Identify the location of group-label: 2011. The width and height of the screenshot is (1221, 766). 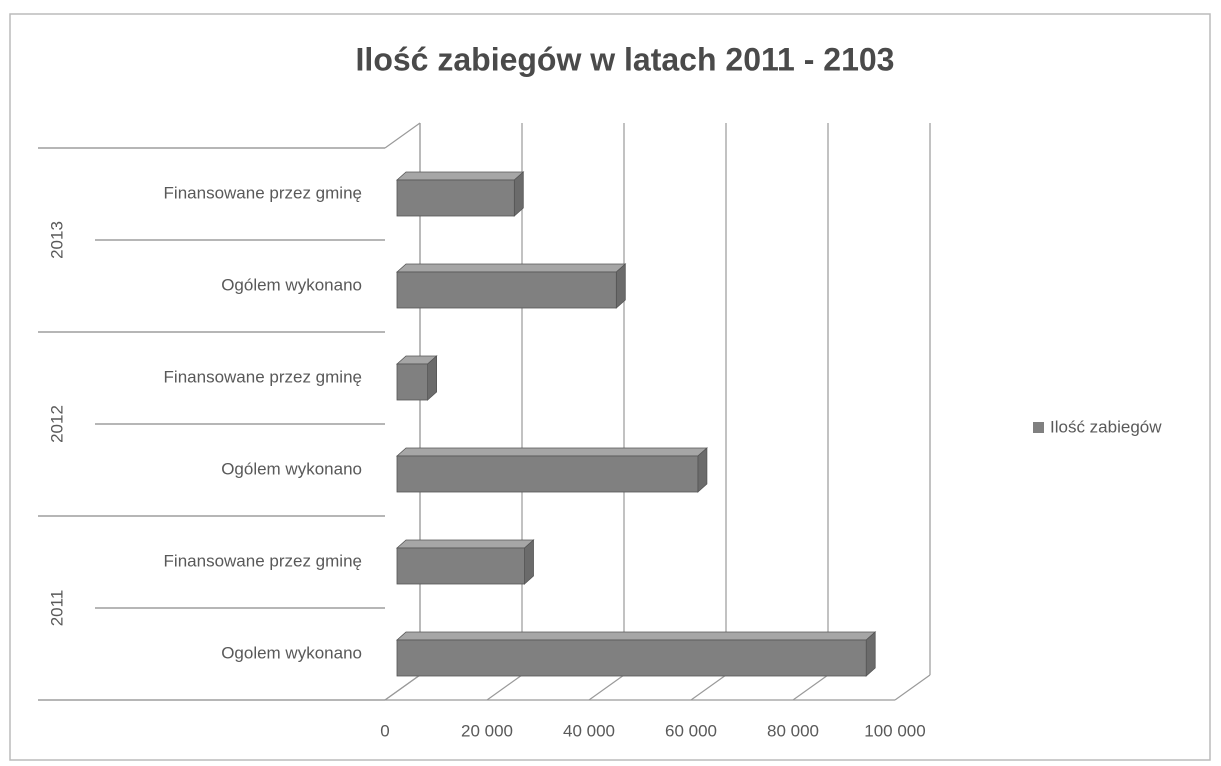
(56, 608).